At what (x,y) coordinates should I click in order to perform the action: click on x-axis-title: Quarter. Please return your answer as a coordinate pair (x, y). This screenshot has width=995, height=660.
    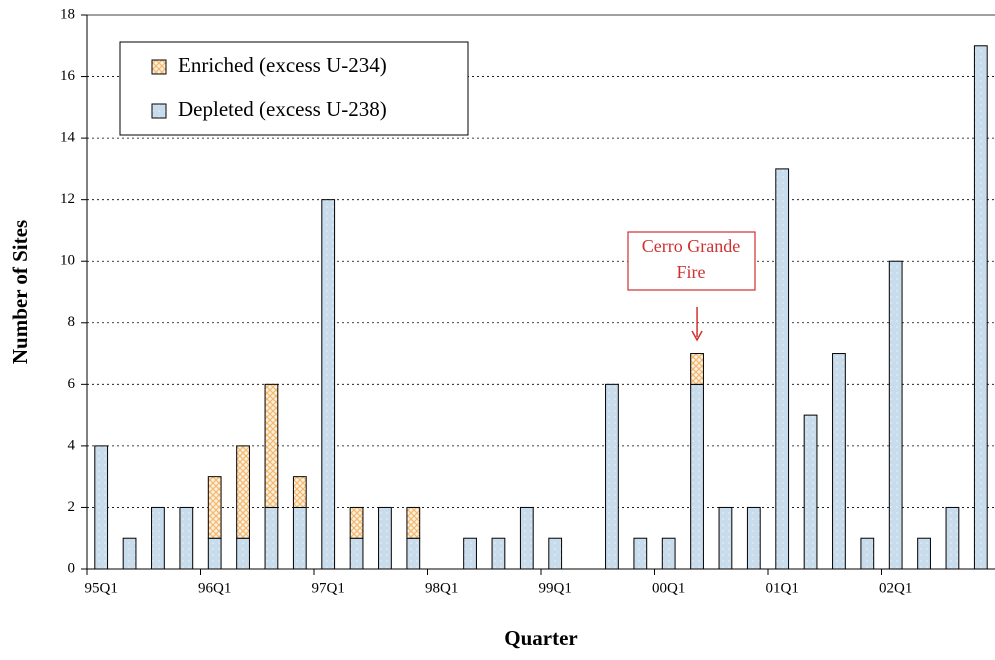
    Looking at the image, I should click on (540, 638).